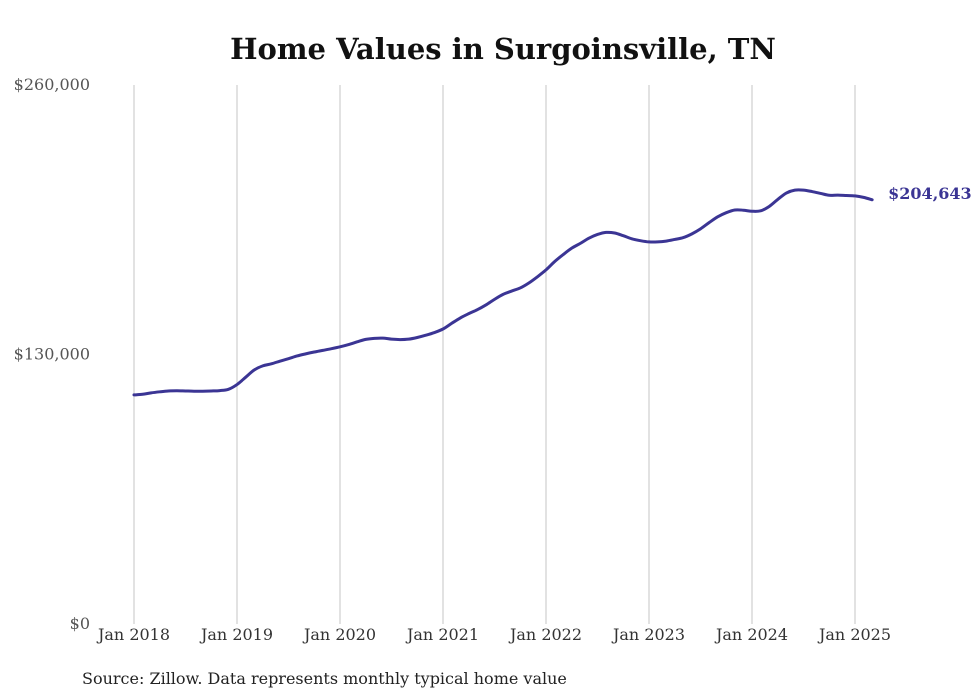 Image resolution: width=980 pixels, height=699 pixels. I want to click on x-tick-label: Jan 2022, so click(545, 634).